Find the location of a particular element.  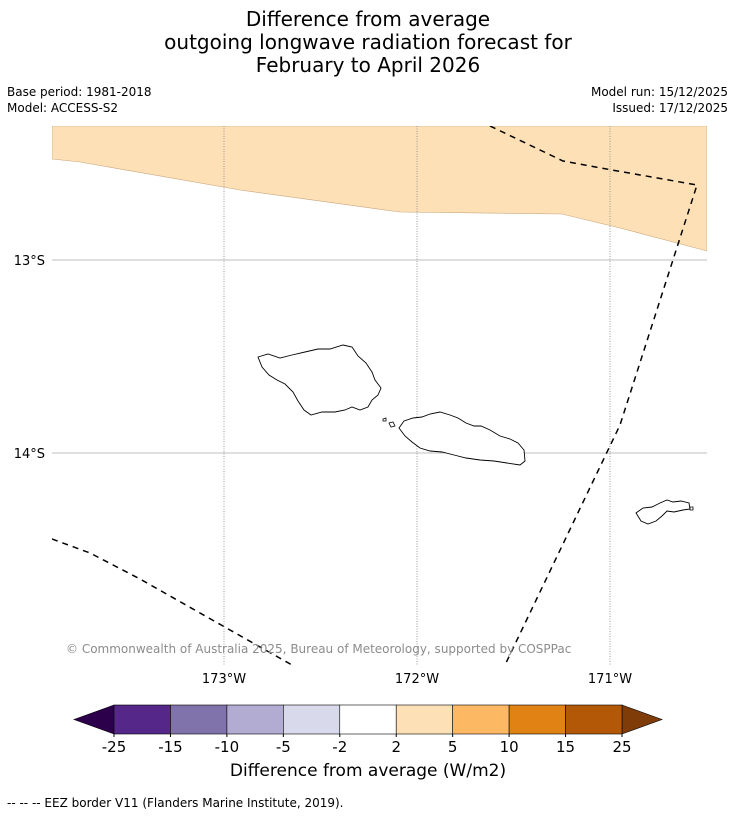

eez-border-southwest is located at coordinates (172, 601).